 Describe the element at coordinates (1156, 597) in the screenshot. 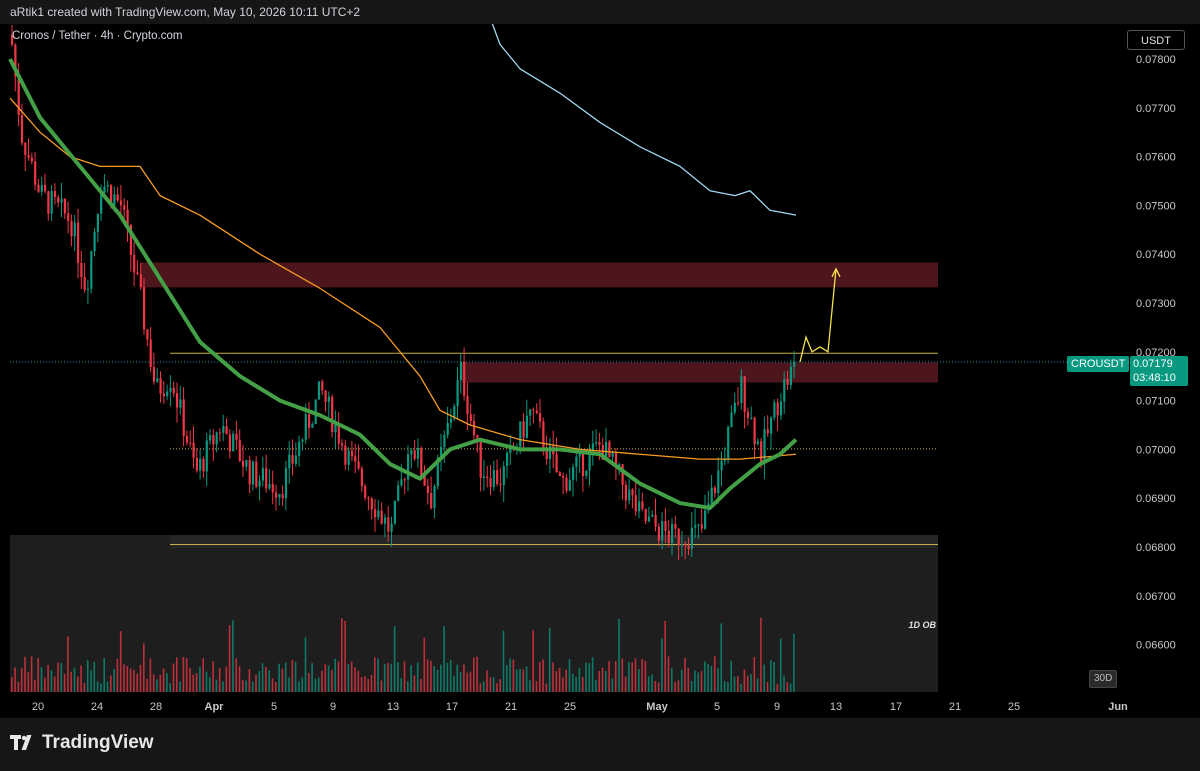

I see `y-tick-label: 0.06700` at that location.